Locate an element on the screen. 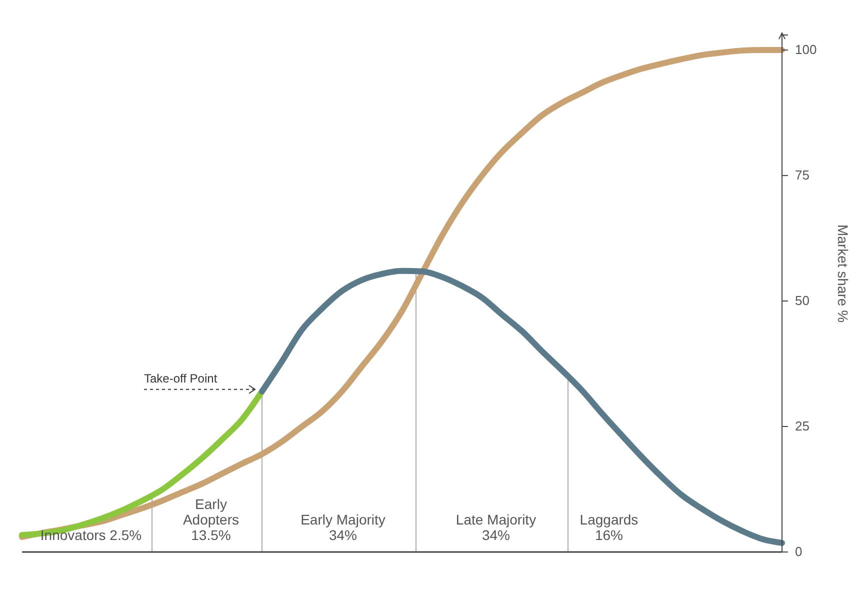 This screenshot has height=607, width=861. y-tick-label: 0 is located at coordinates (798, 552).